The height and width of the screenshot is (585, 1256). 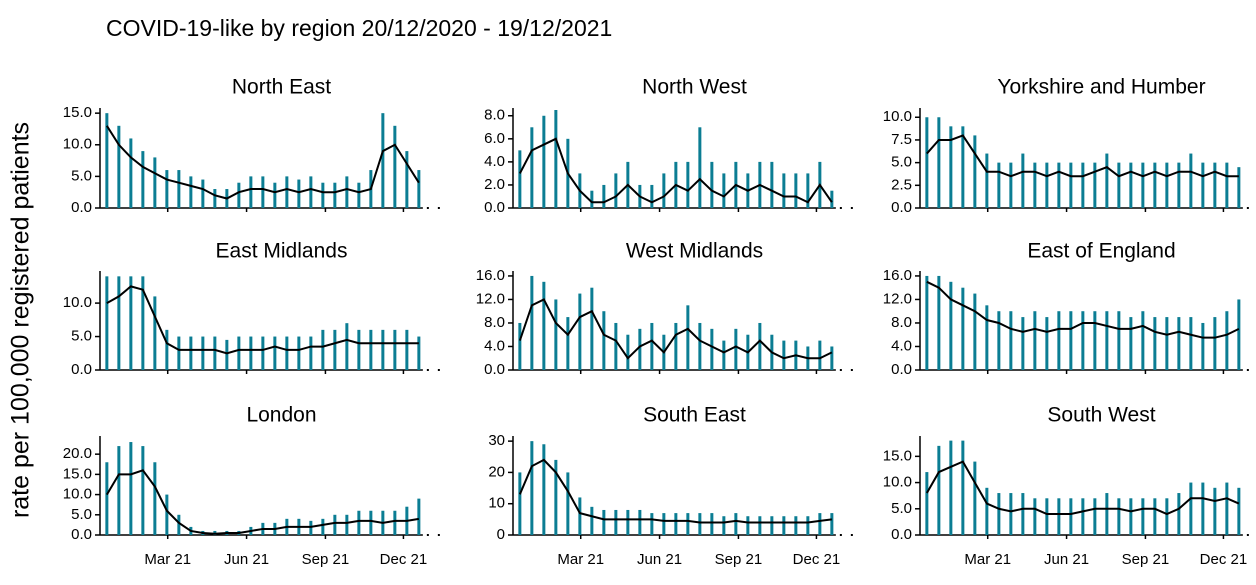 What do you see at coordinates (490, 275) in the screenshot?
I see `y-tick-label: 16.0` at bounding box center [490, 275].